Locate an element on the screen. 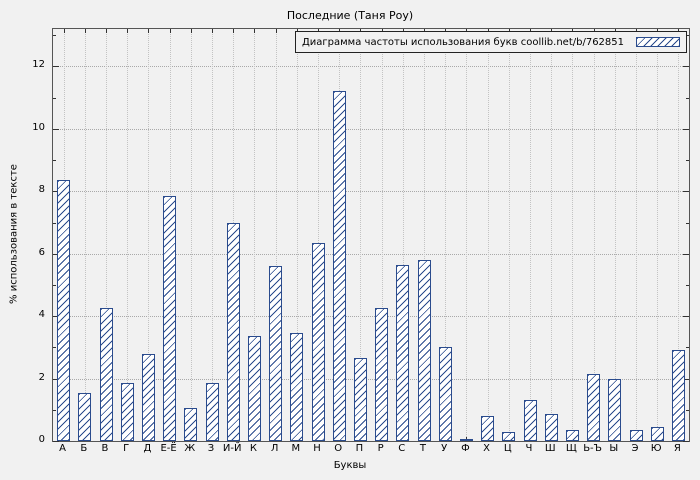  bar-К is located at coordinates (254, 388).